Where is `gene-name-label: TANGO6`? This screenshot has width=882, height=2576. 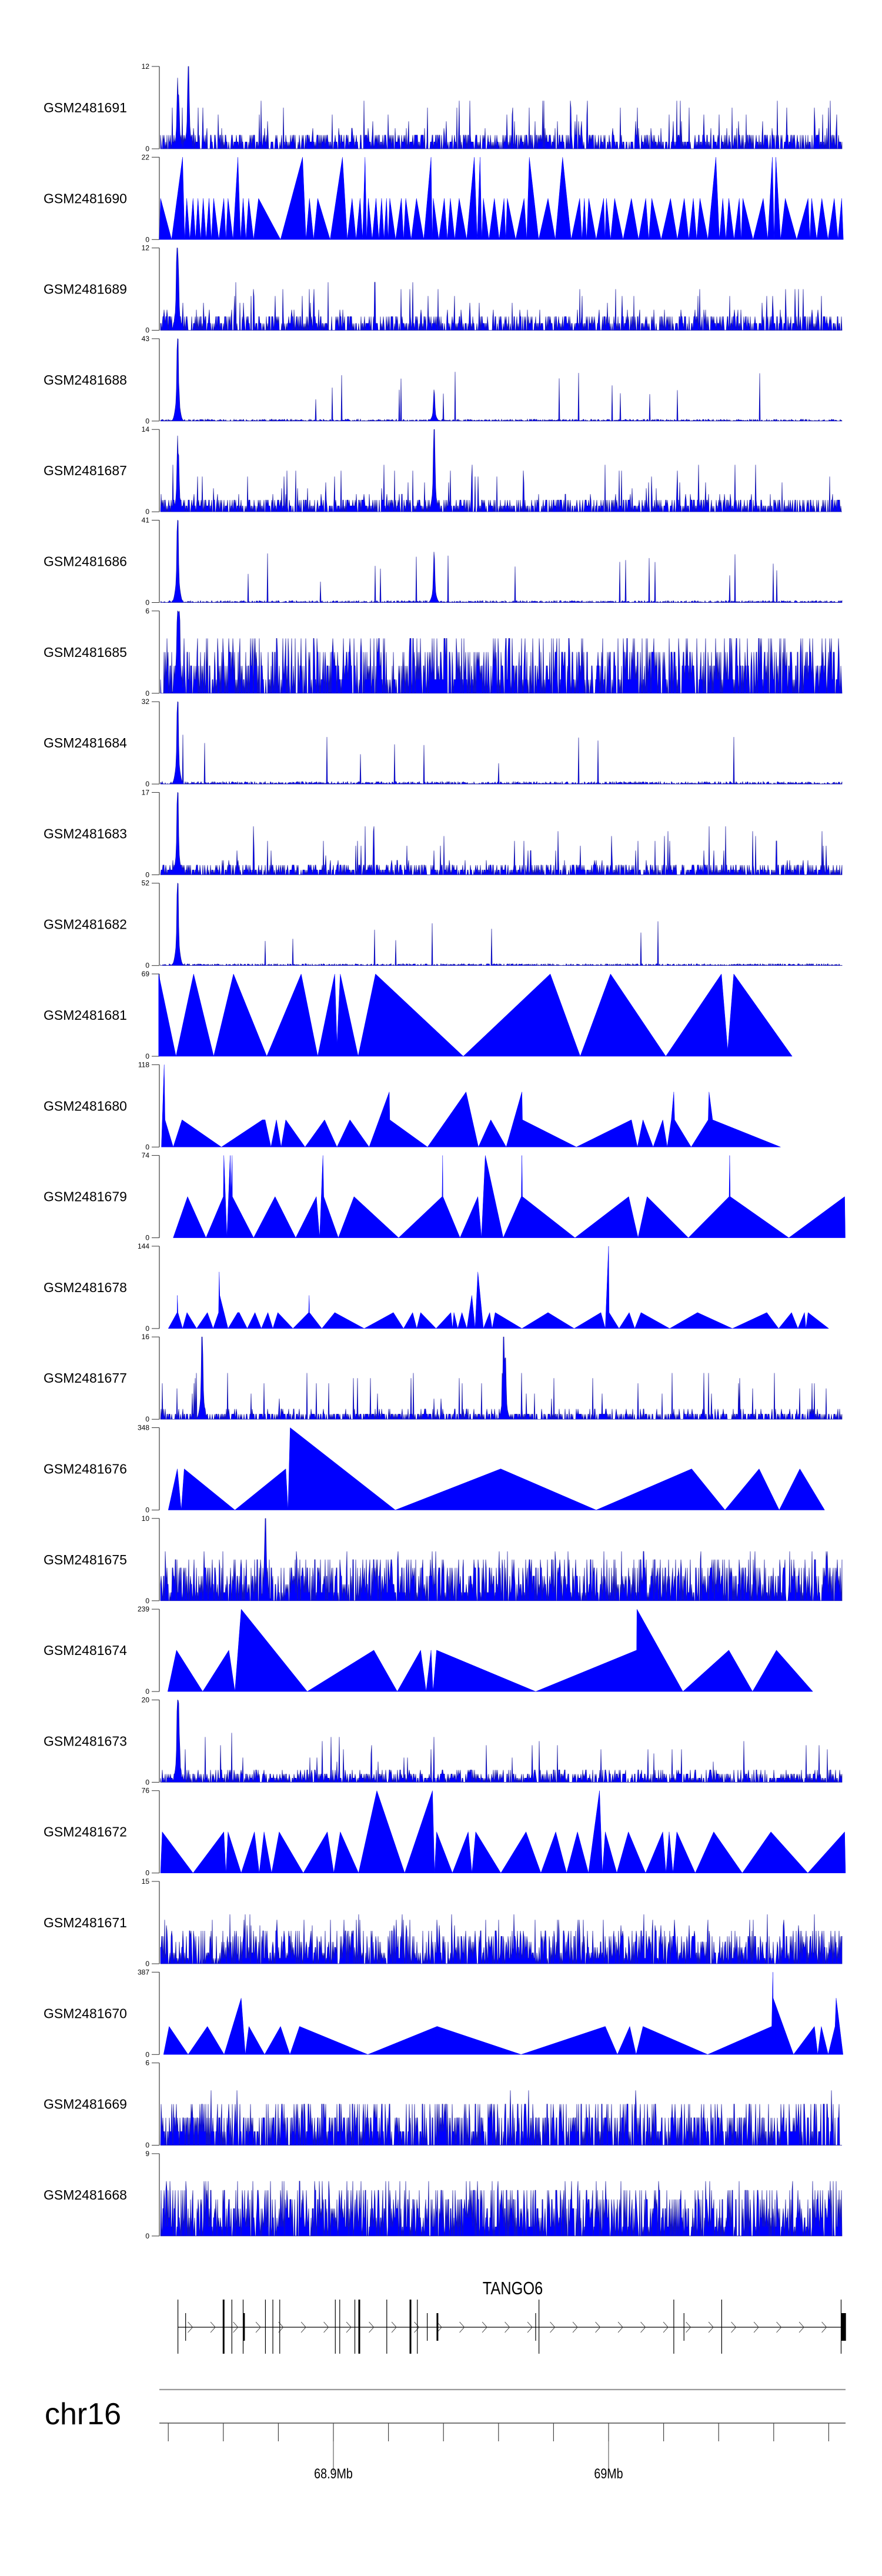 gene-name-label: TANGO6 is located at coordinates (513, 2288).